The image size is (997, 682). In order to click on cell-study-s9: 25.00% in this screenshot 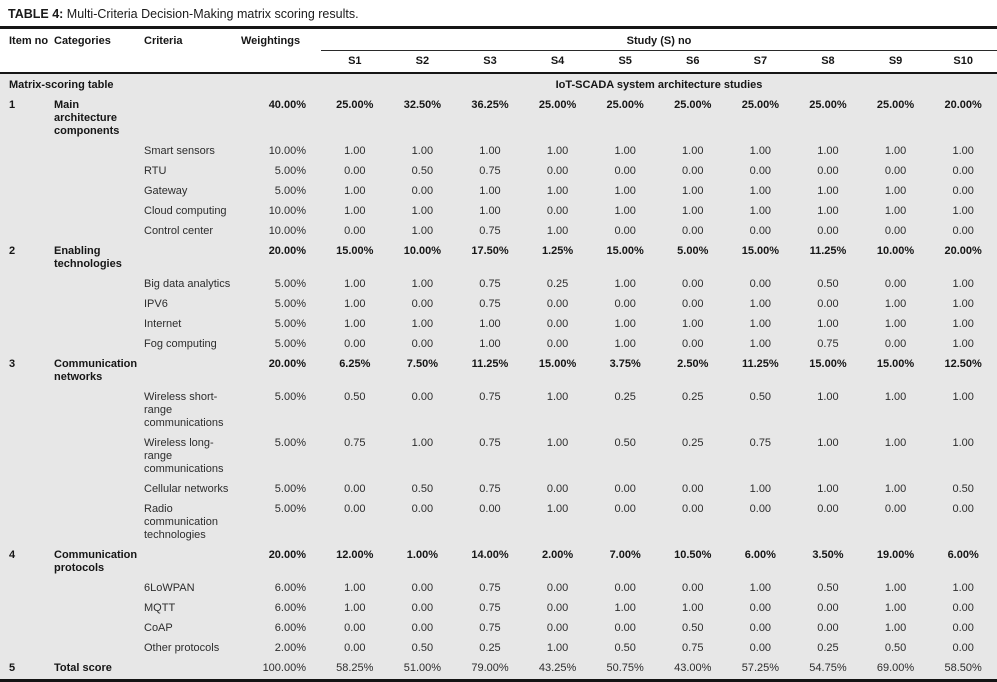, I will do `click(895, 105)`.